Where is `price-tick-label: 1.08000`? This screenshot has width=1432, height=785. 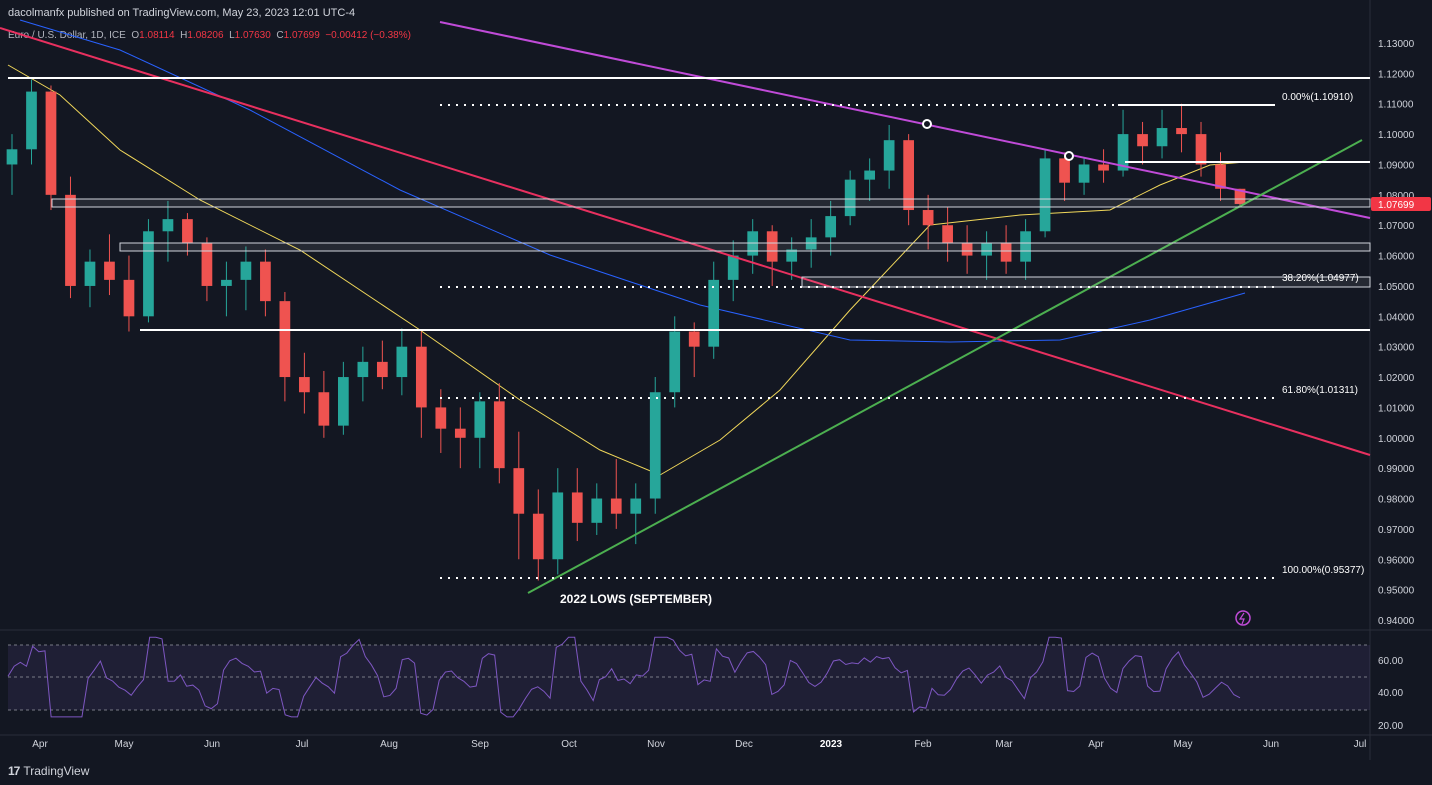
price-tick-label: 1.08000 is located at coordinates (1396, 196).